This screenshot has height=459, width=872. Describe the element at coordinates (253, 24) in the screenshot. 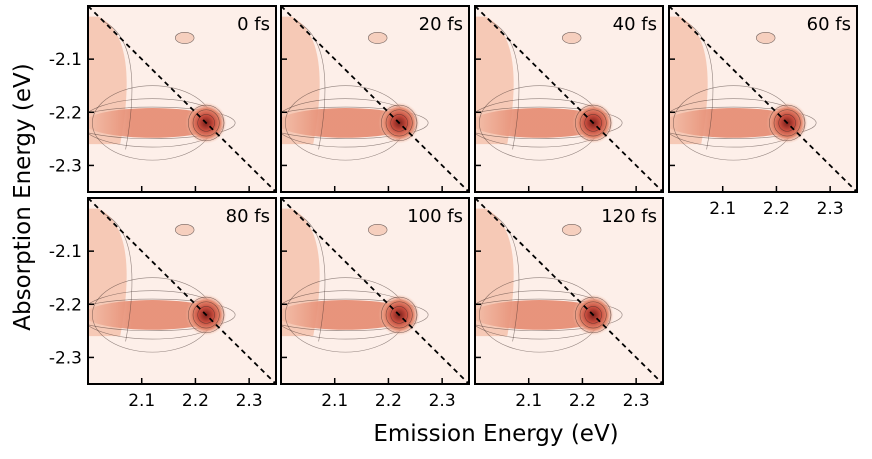

I see `panel-time-label: 0 fs` at that location.